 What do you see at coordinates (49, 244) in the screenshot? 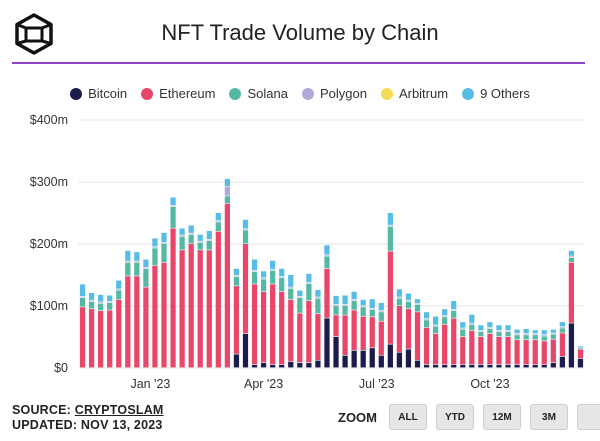
I see `y-tick-label: $200m` at bounding box center [49, 244].